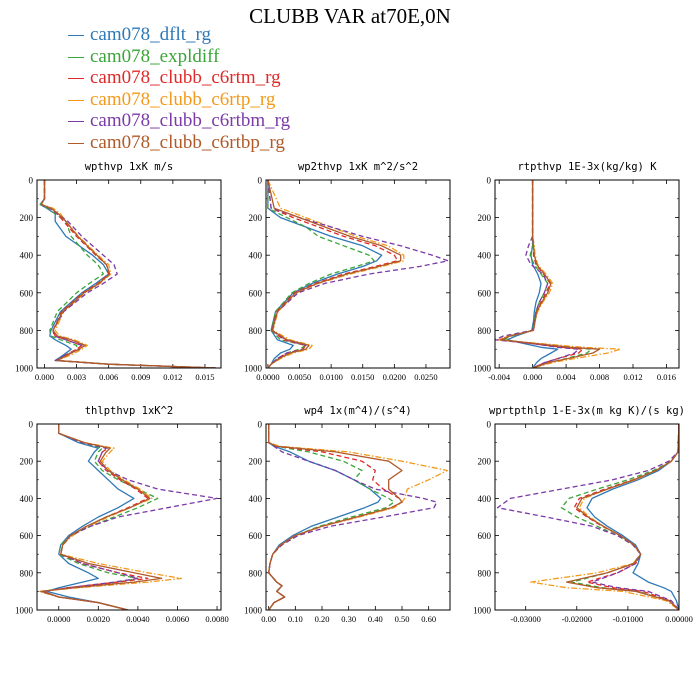 The height and width of the screenshot is (700, 700). What do you see at coordinates (567, 377) in the screenshot?
I see `x-tick-label: 0.004` at bounding box center [567, 377].